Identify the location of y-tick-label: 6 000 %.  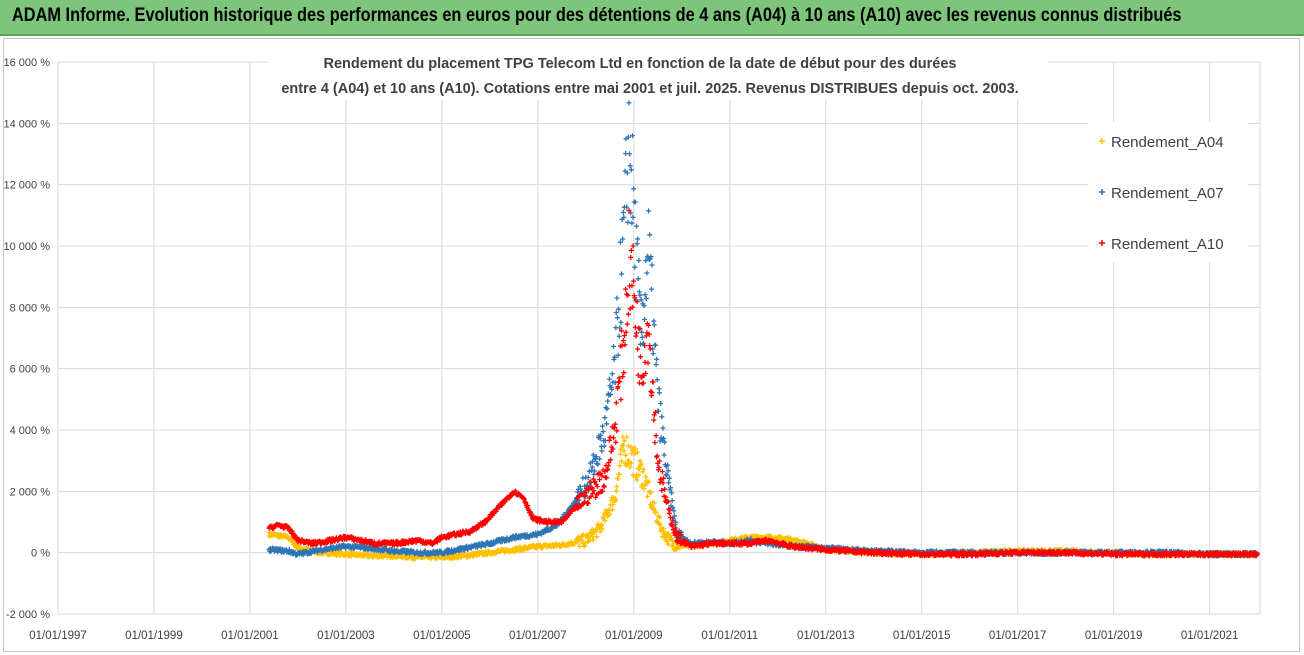
(30, 370).